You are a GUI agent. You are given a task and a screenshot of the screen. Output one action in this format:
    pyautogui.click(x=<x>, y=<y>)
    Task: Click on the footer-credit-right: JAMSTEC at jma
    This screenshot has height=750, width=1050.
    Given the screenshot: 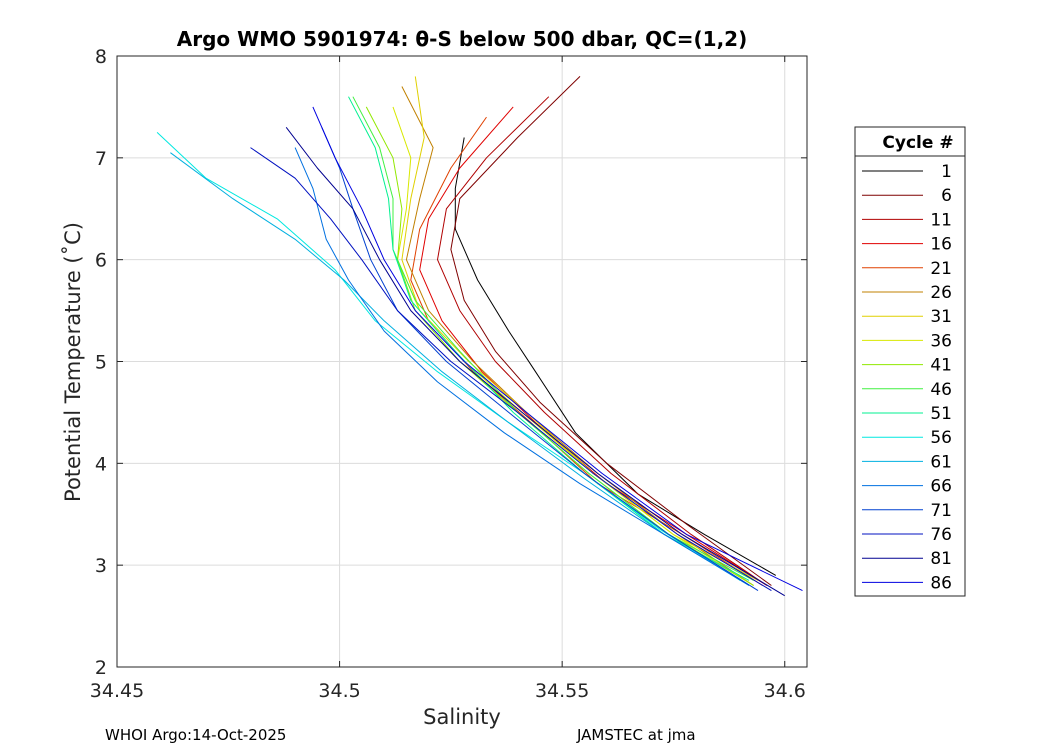 What is the action you would take?
    pyautogui.click(x=636, y=735)
    